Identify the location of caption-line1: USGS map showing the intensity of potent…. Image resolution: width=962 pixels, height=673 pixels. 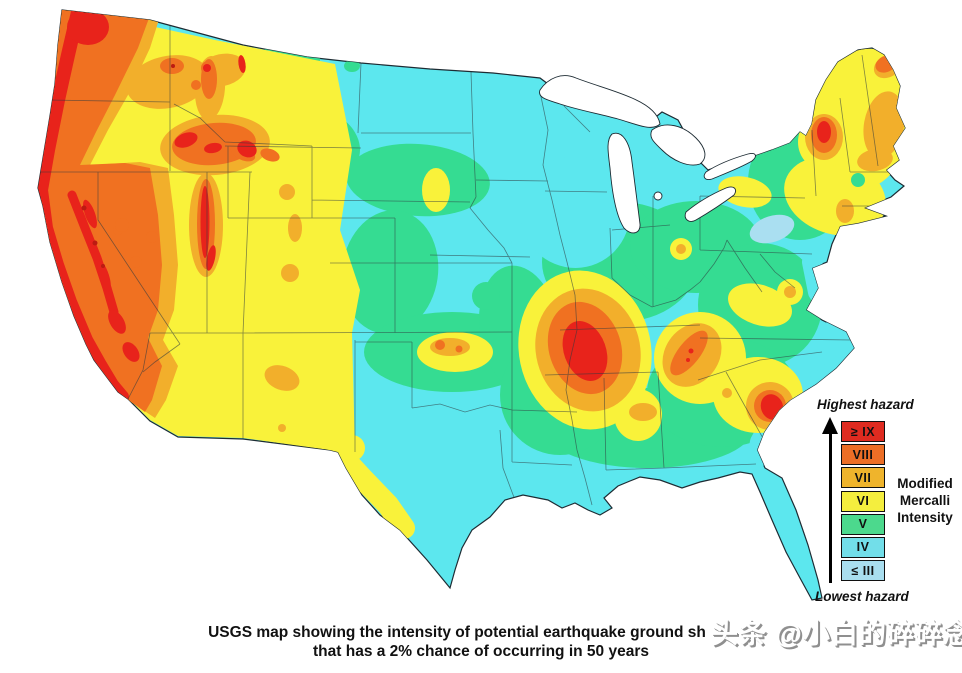
(457, 632).